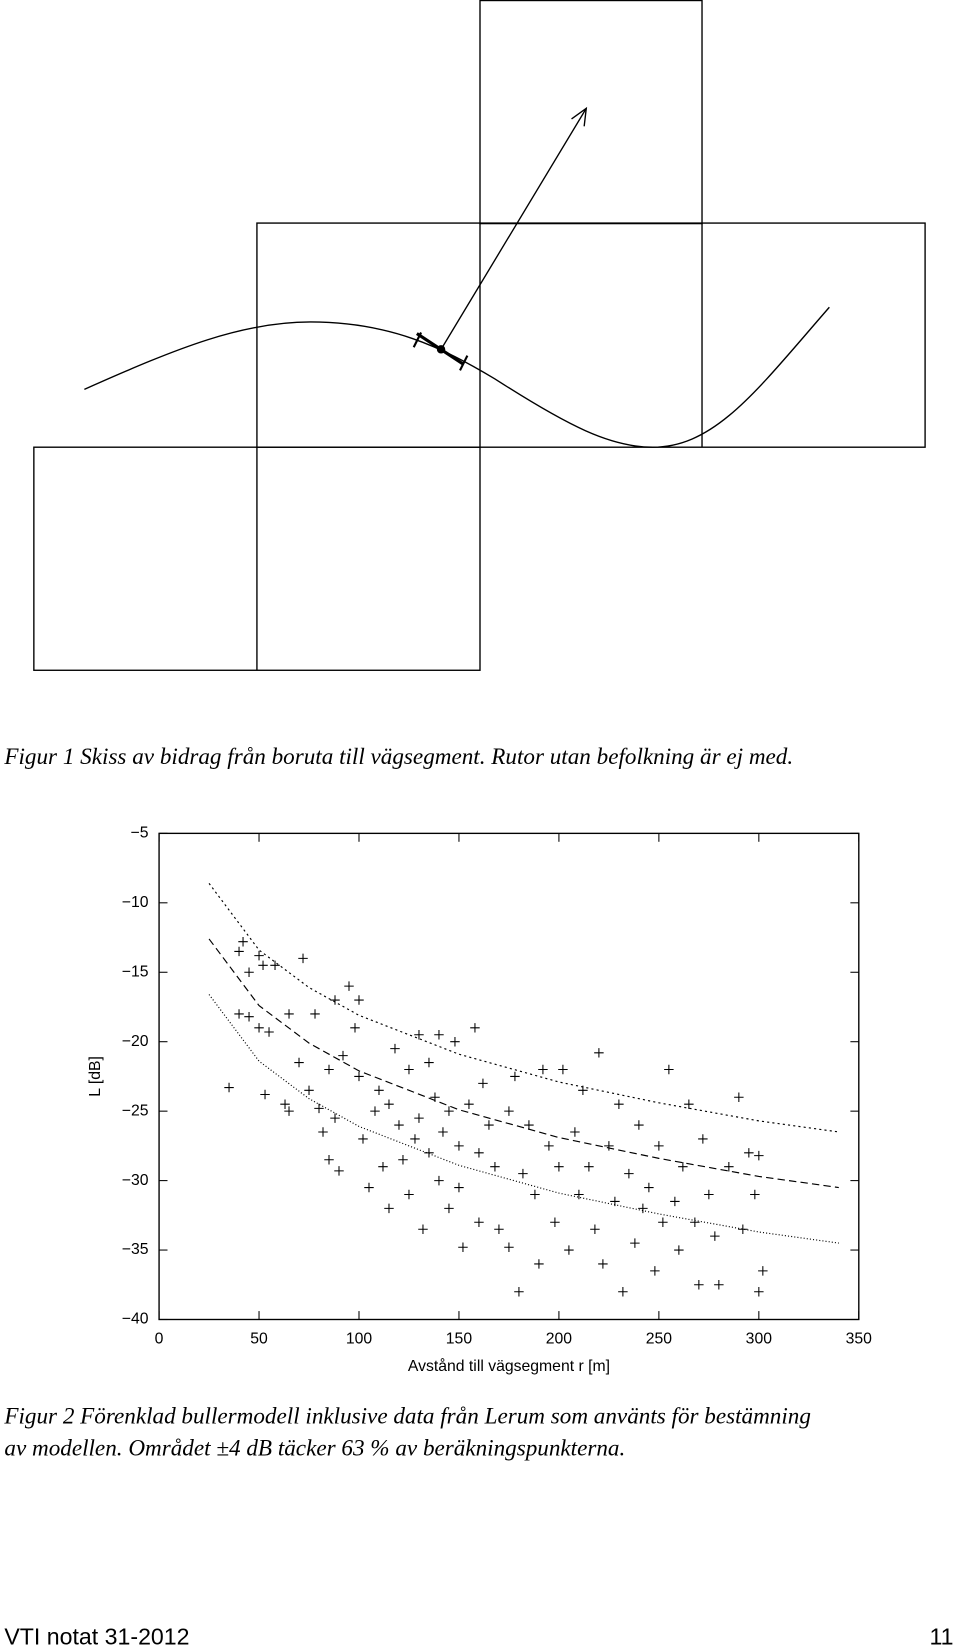 This screenshot has width=960, height=1652. Describe the element at coordinates (941, 1636) in the screenshot. I see `page-number: 11` at that location.